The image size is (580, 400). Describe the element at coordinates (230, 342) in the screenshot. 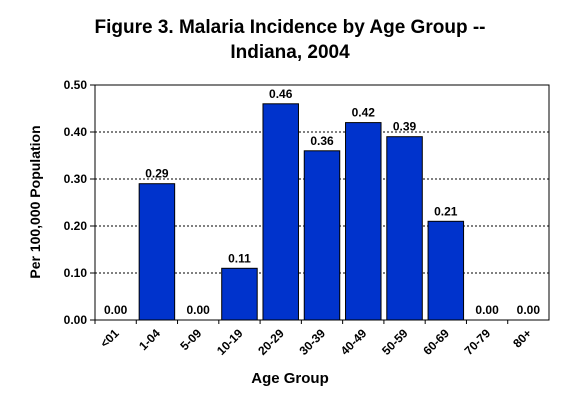

I see `x-tick-label: 10-19` at that location.